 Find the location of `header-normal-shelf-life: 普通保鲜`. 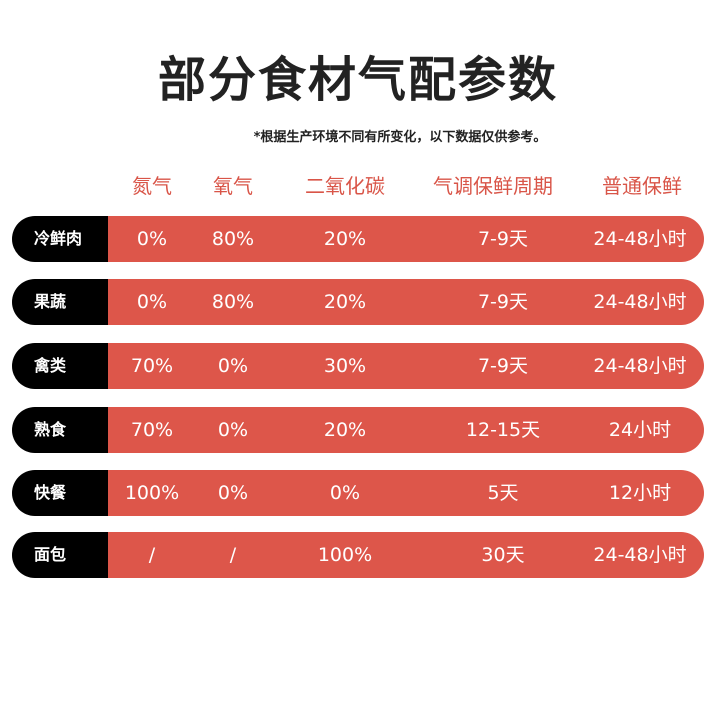

header-normal-shelf-life: 普通保鲜 is located at coordinates (642, 186).